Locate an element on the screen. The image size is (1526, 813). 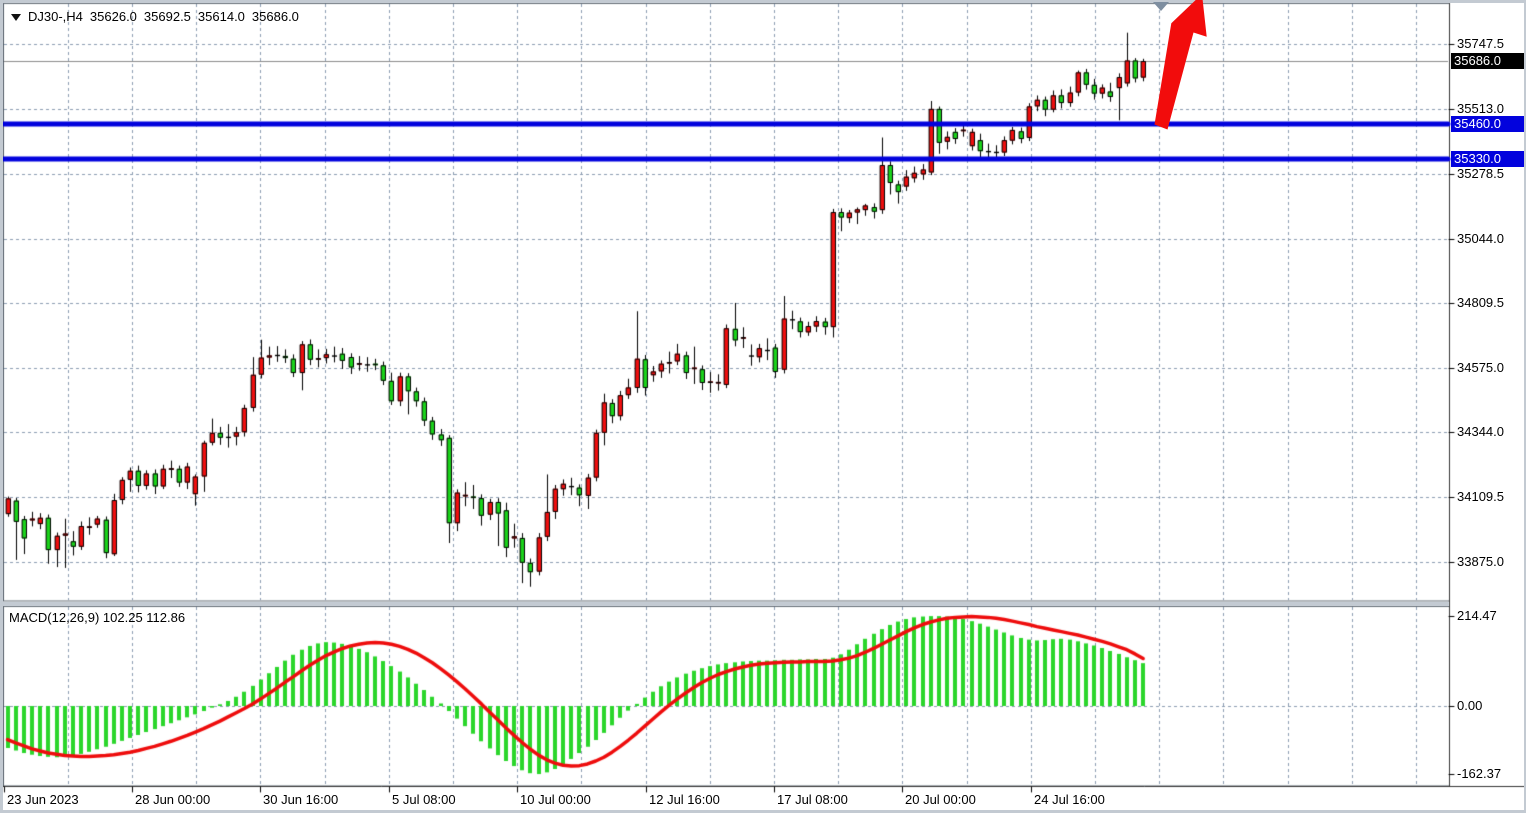
level-price-box: 35460.0 is located at coordinates (1487, 124).